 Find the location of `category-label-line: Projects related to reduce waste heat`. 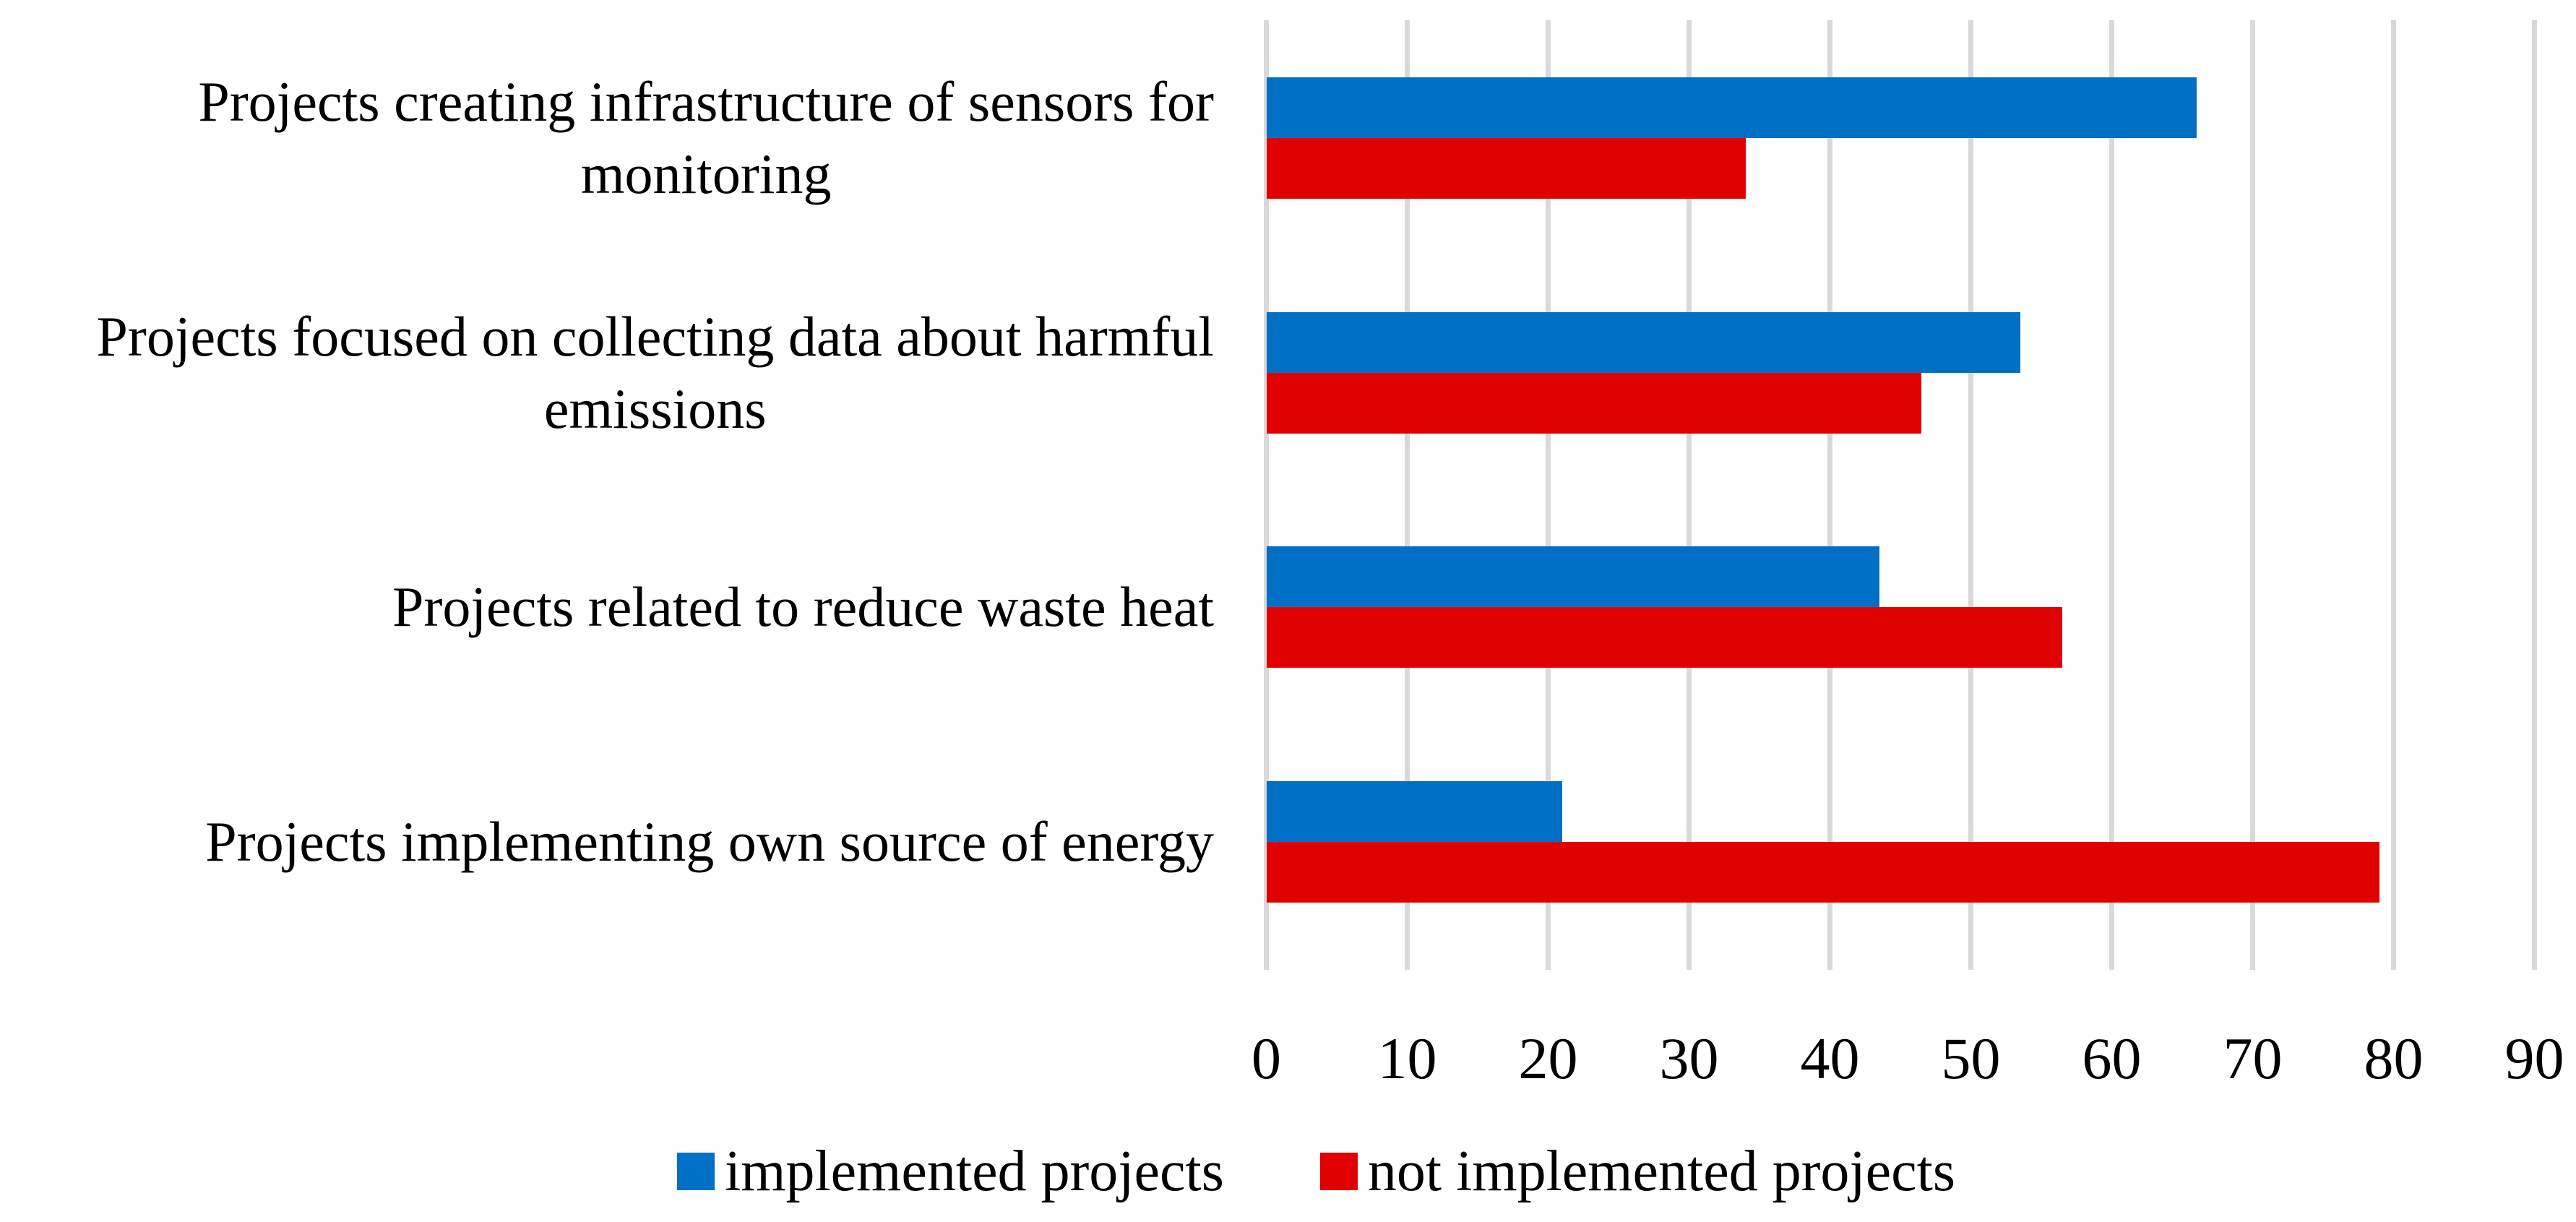

category-label-line: Projects related to reduce waste heat is located at coordinates (803, 607).